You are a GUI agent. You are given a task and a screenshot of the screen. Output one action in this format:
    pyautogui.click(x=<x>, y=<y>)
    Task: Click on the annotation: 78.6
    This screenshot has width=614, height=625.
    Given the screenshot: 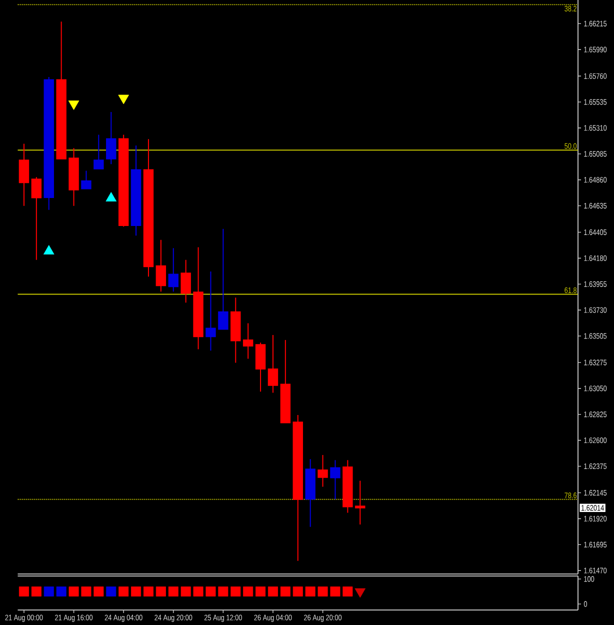 What is the action you would take?
    pyautogui.click(x=570, y=495)
    